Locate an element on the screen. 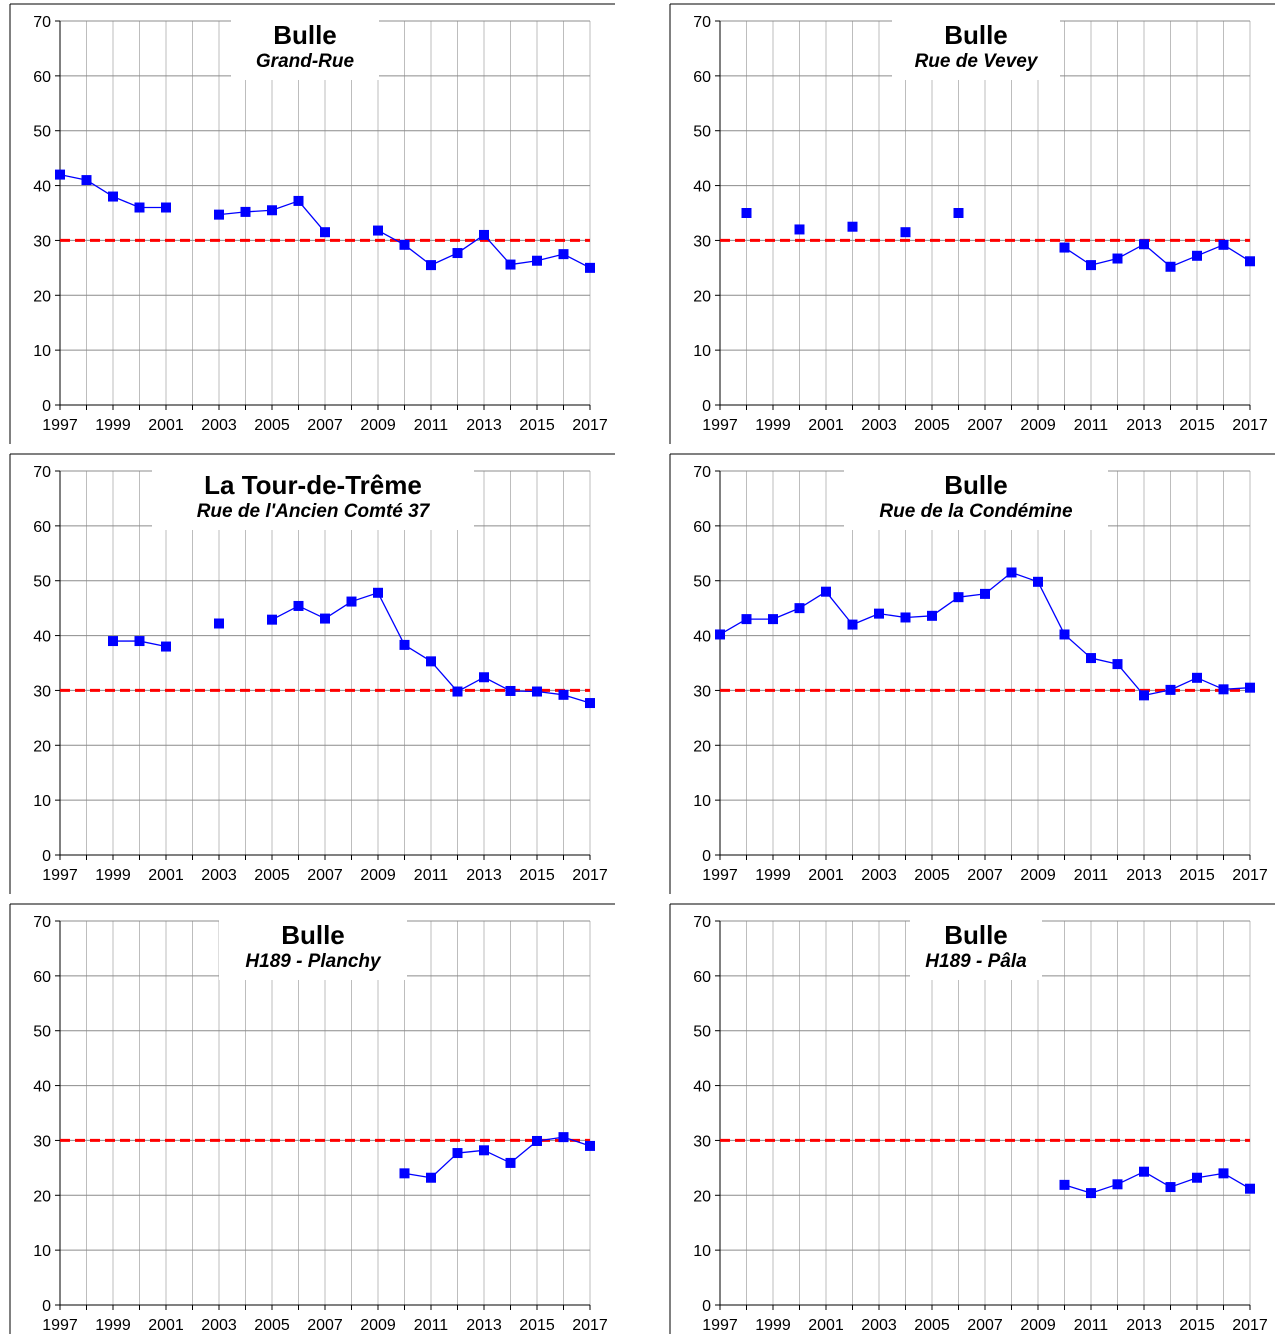 This screenshot has width=1281, height=1337. chart-subtitle: H189 - Planchy is located at coordinates (313, 961).